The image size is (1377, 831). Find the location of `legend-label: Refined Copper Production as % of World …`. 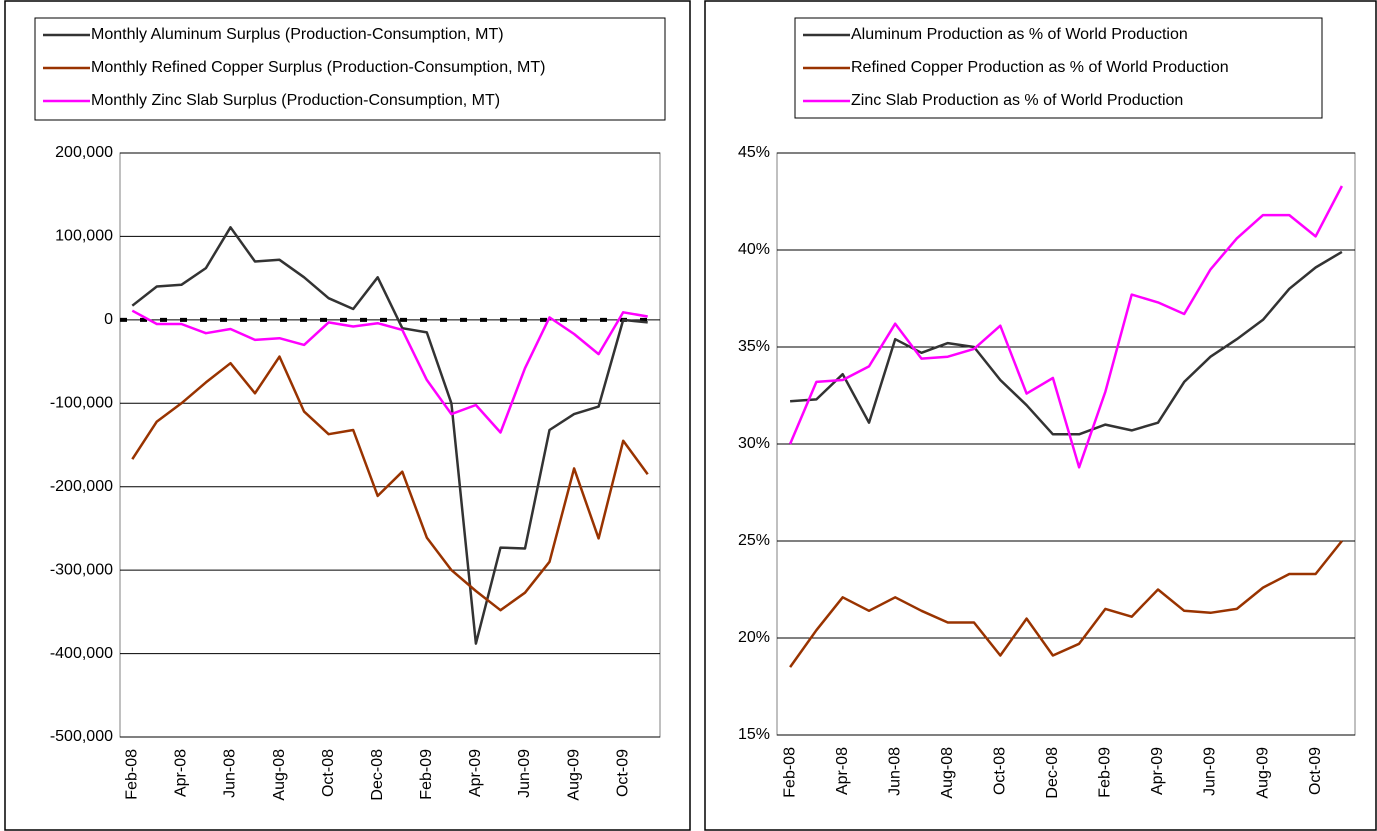

legend-label: Refined Copper Production as % of World … is located at coordinates (1040, 67).